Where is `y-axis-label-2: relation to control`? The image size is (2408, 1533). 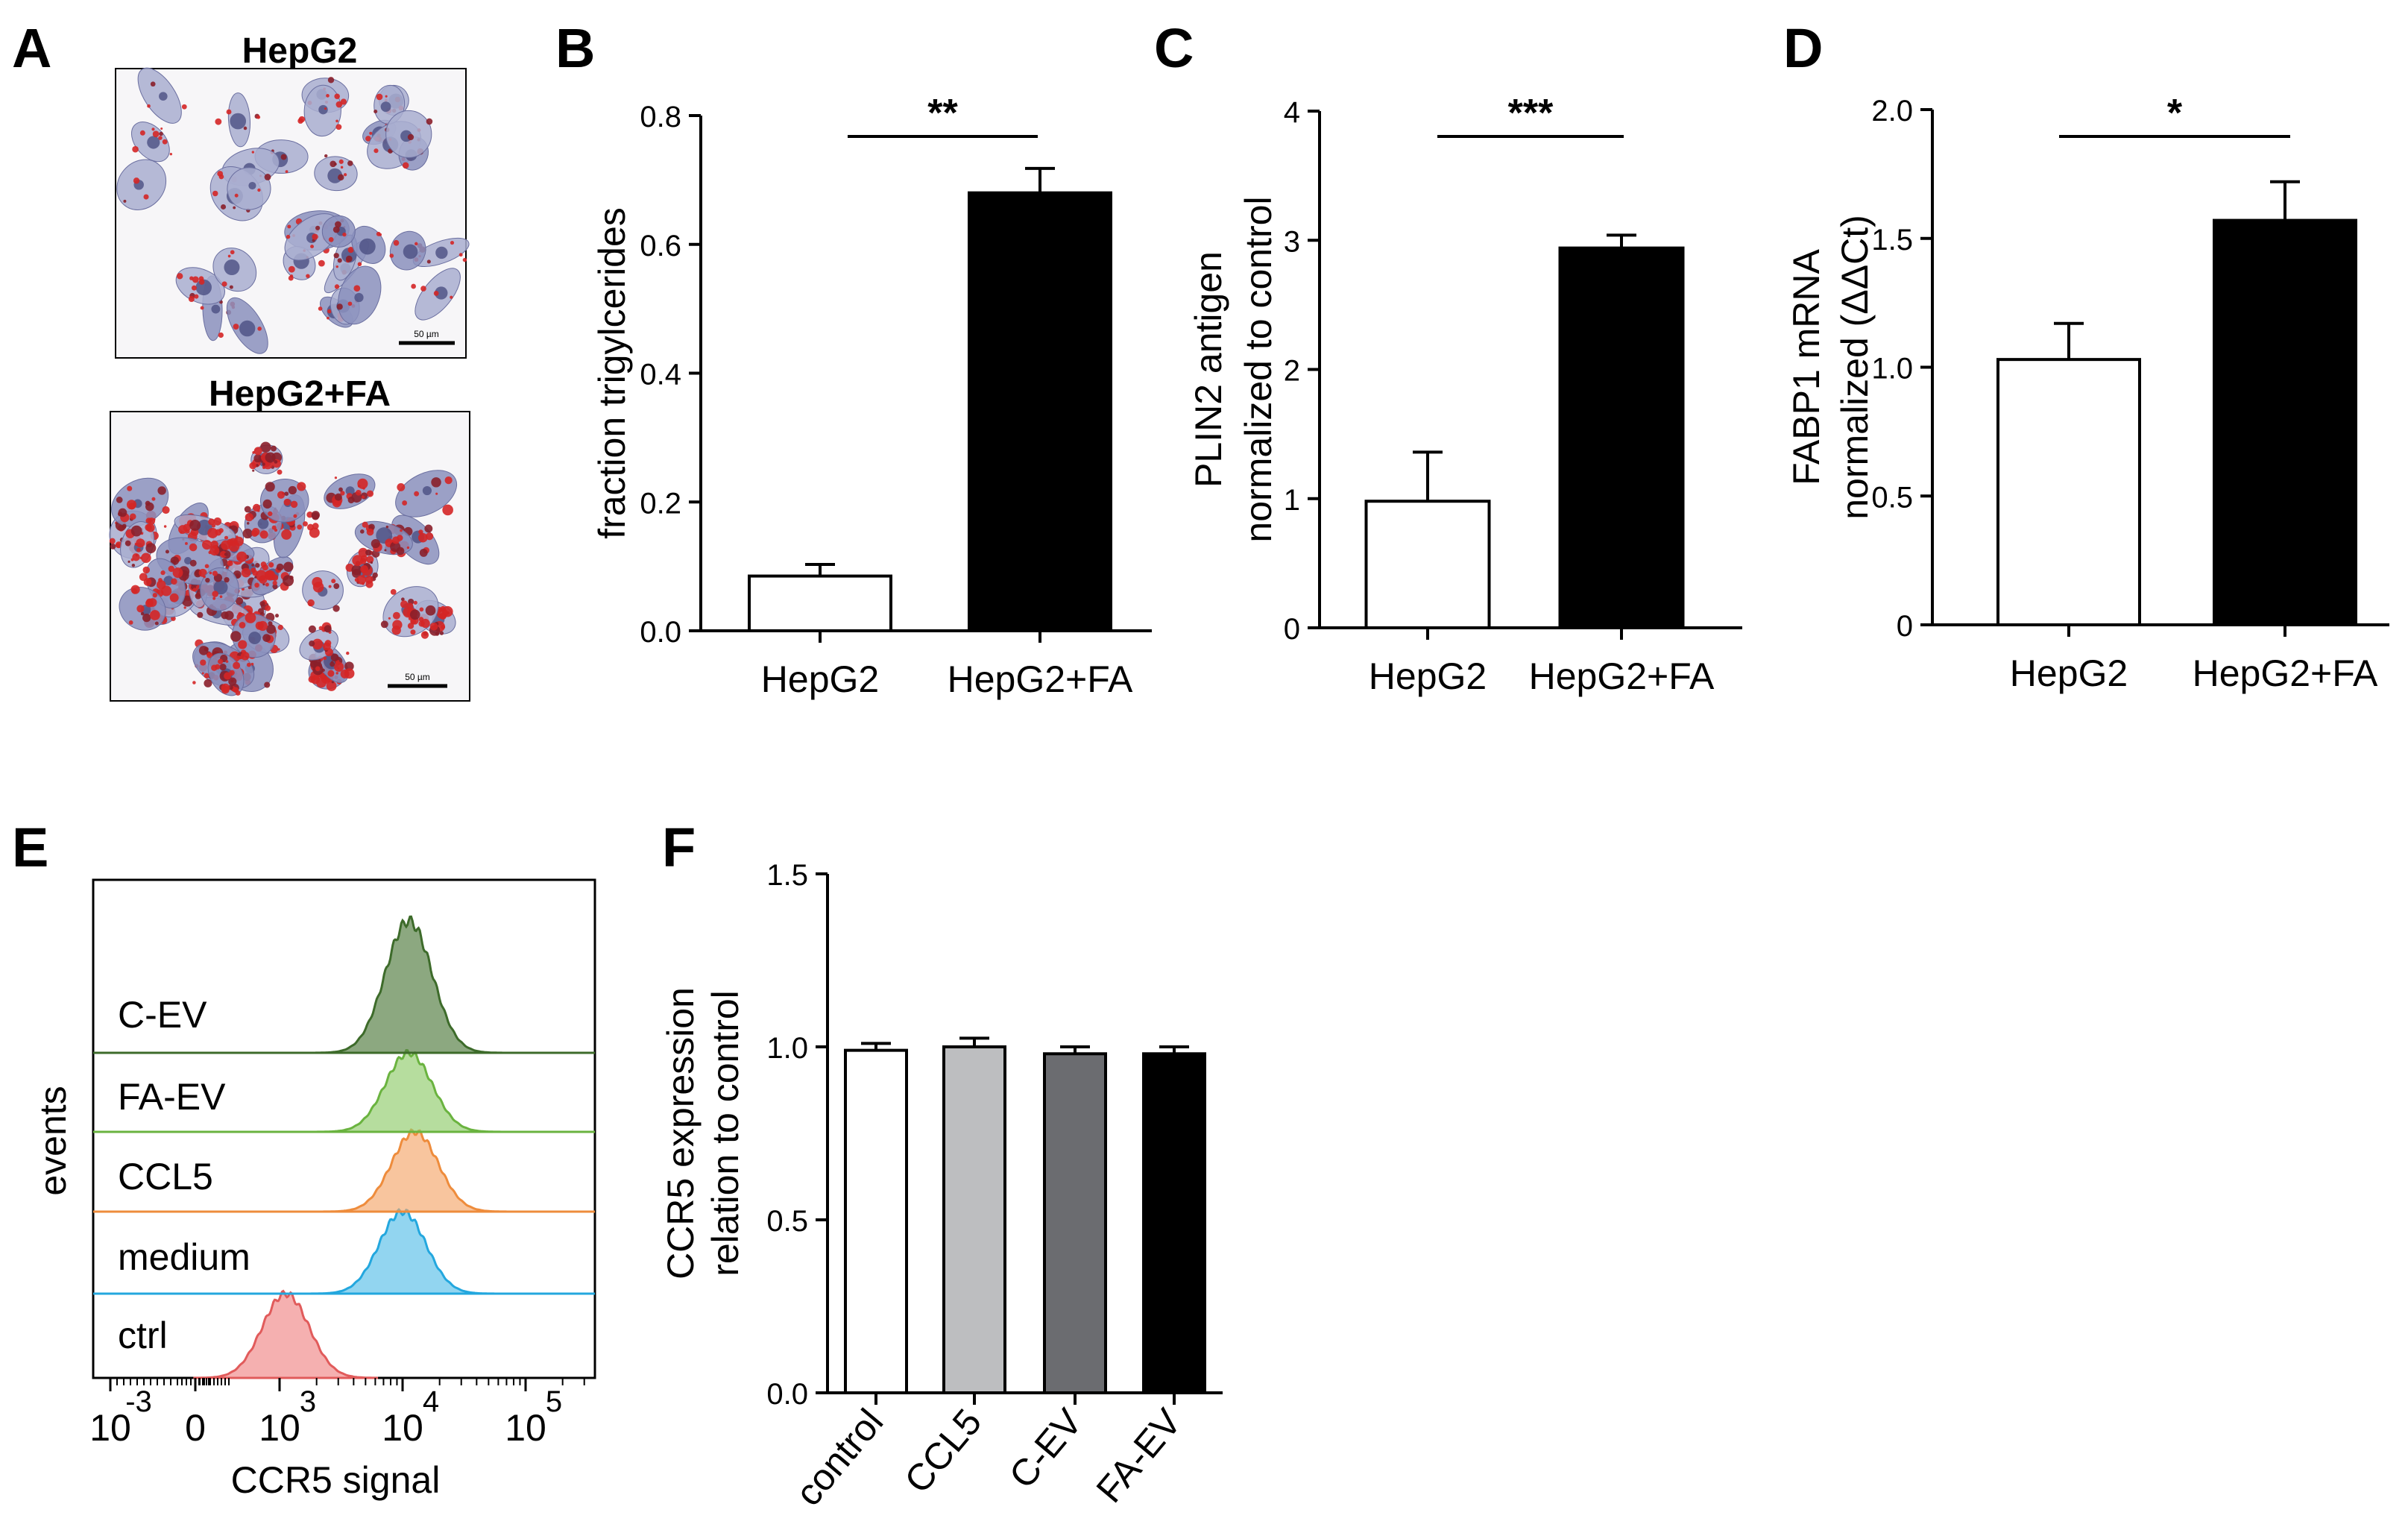 y-axis-label-2: relation to control is located at coordinates (726, 1133).